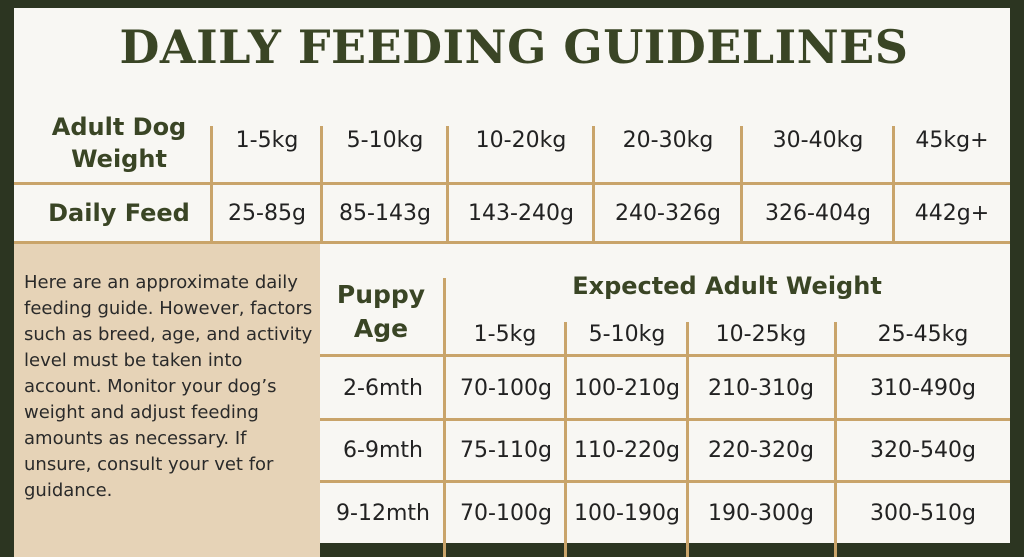  What do you see at coordinates (627, 334) in the screenshot?
I see `puppy-weight-cell: 5-10kg` at bounding box center [627, 334].